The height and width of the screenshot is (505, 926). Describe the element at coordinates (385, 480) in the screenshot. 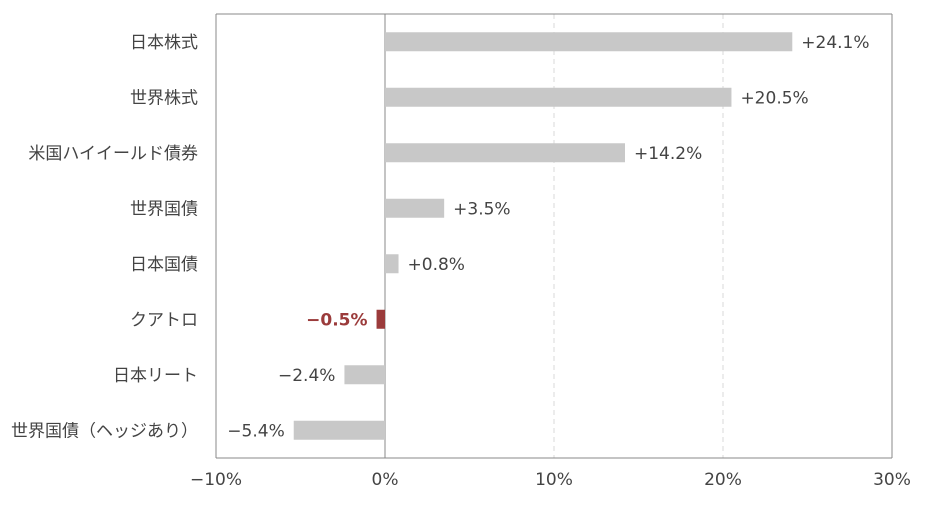

I see `x-tick-label: 0%` at that location.